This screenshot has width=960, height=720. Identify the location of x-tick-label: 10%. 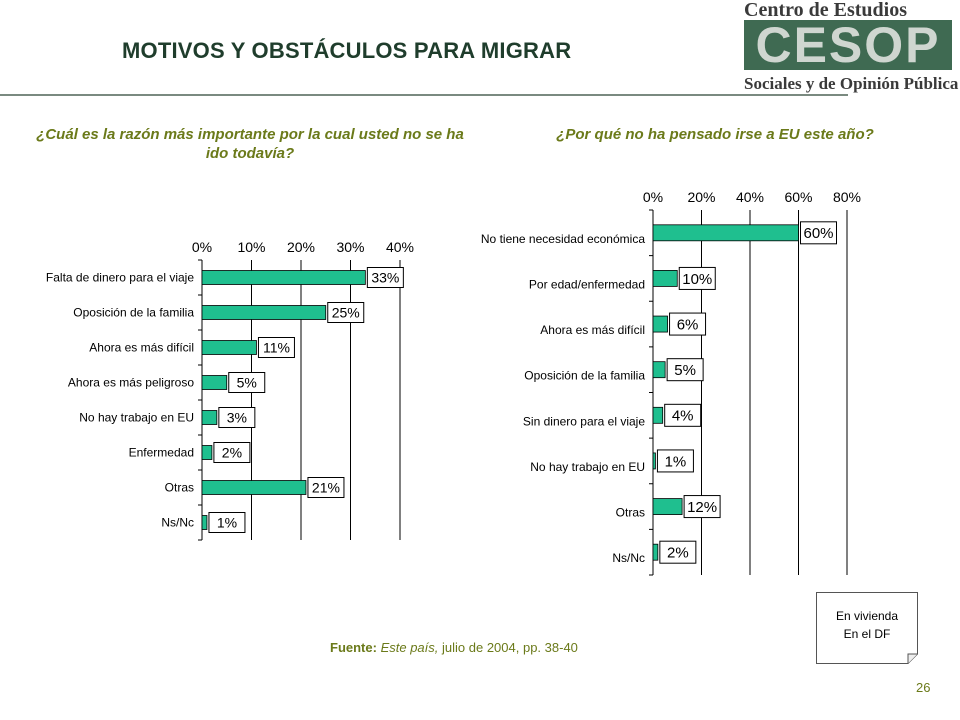
(251, 247).